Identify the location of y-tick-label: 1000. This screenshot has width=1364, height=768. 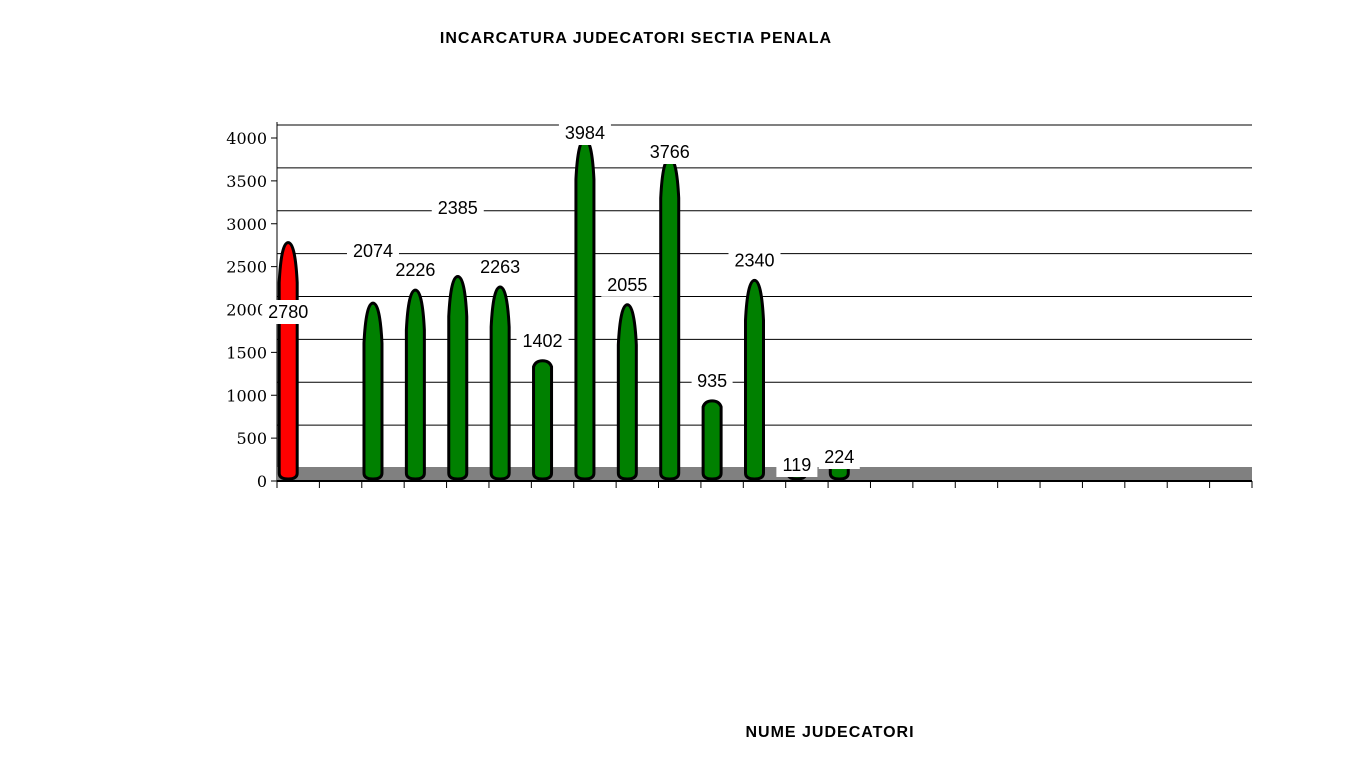
(246, 395).